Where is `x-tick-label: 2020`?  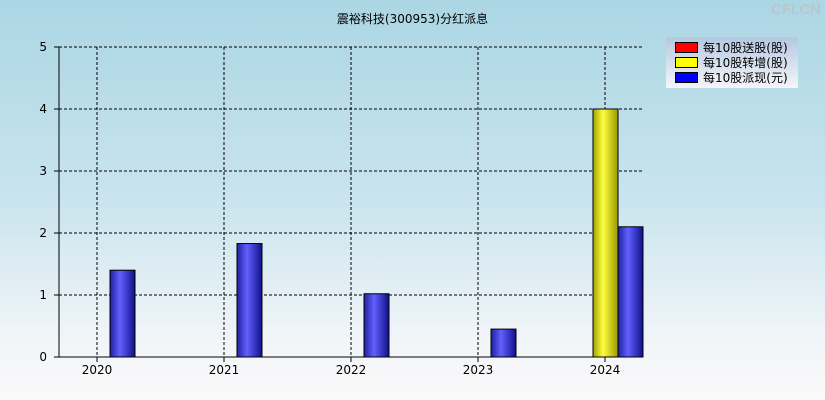
x-tick-label: 2020 is located at coordinates (97, 370).